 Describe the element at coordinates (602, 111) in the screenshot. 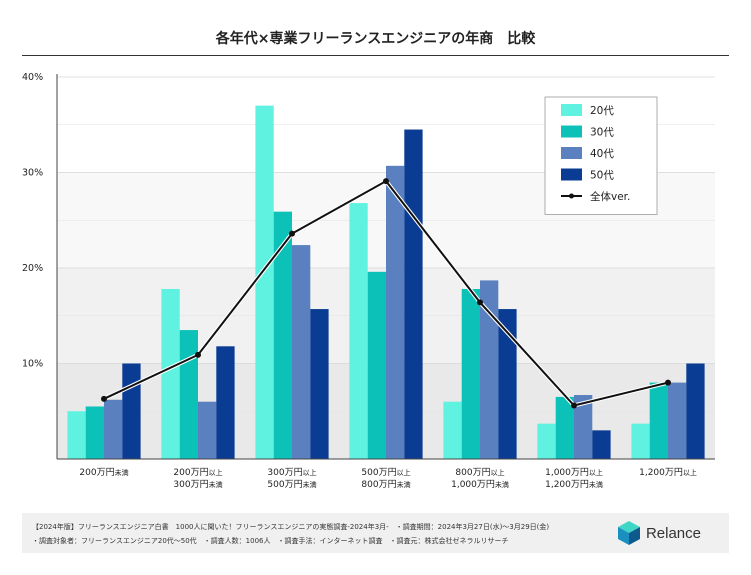

I see `legend-label: 20代` at that location.